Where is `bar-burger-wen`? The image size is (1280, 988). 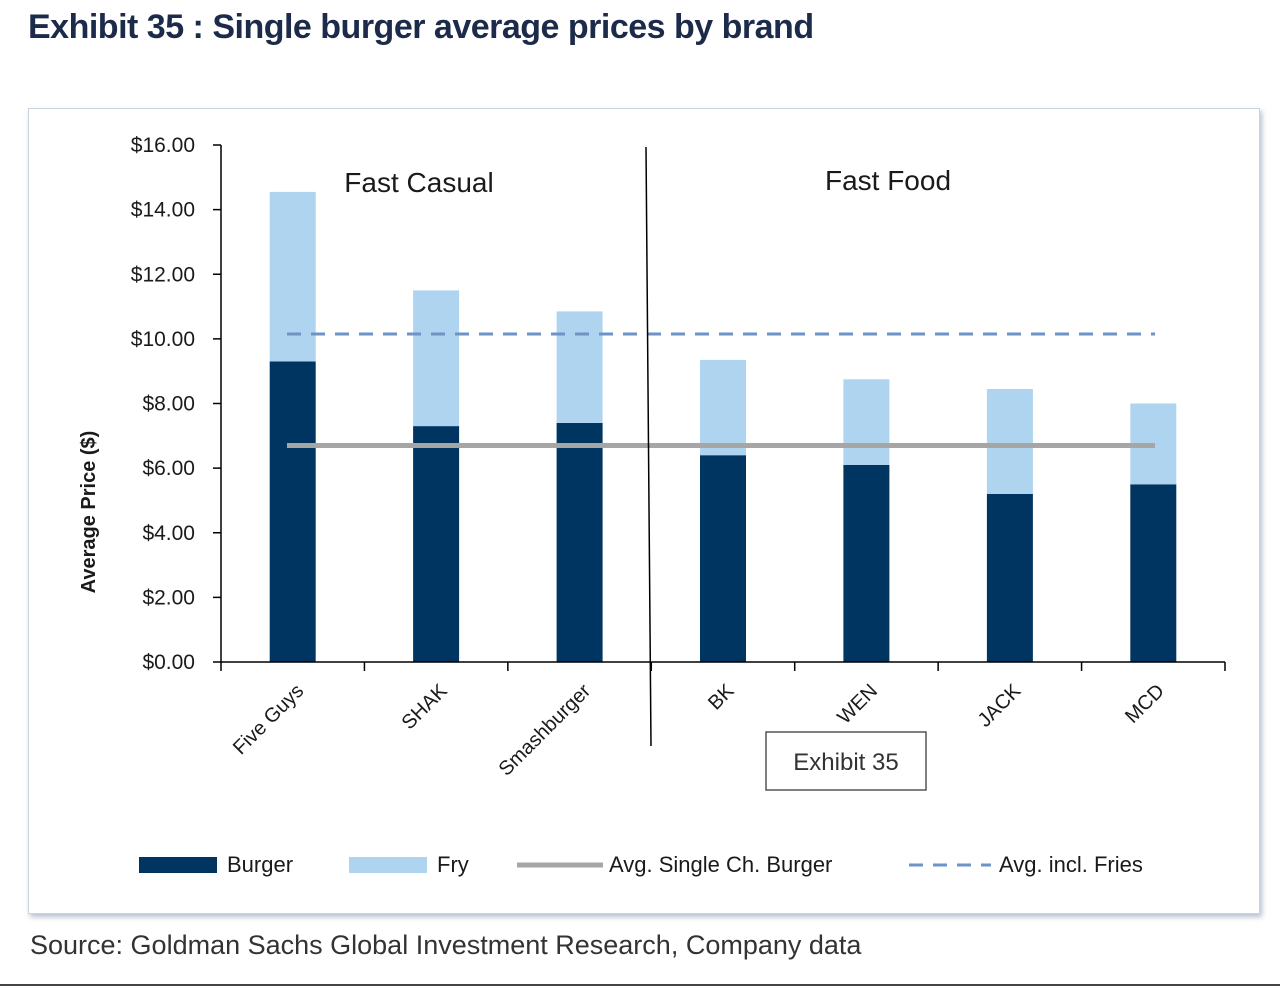
bar-burger-wen is located at coordinates (866, 563).